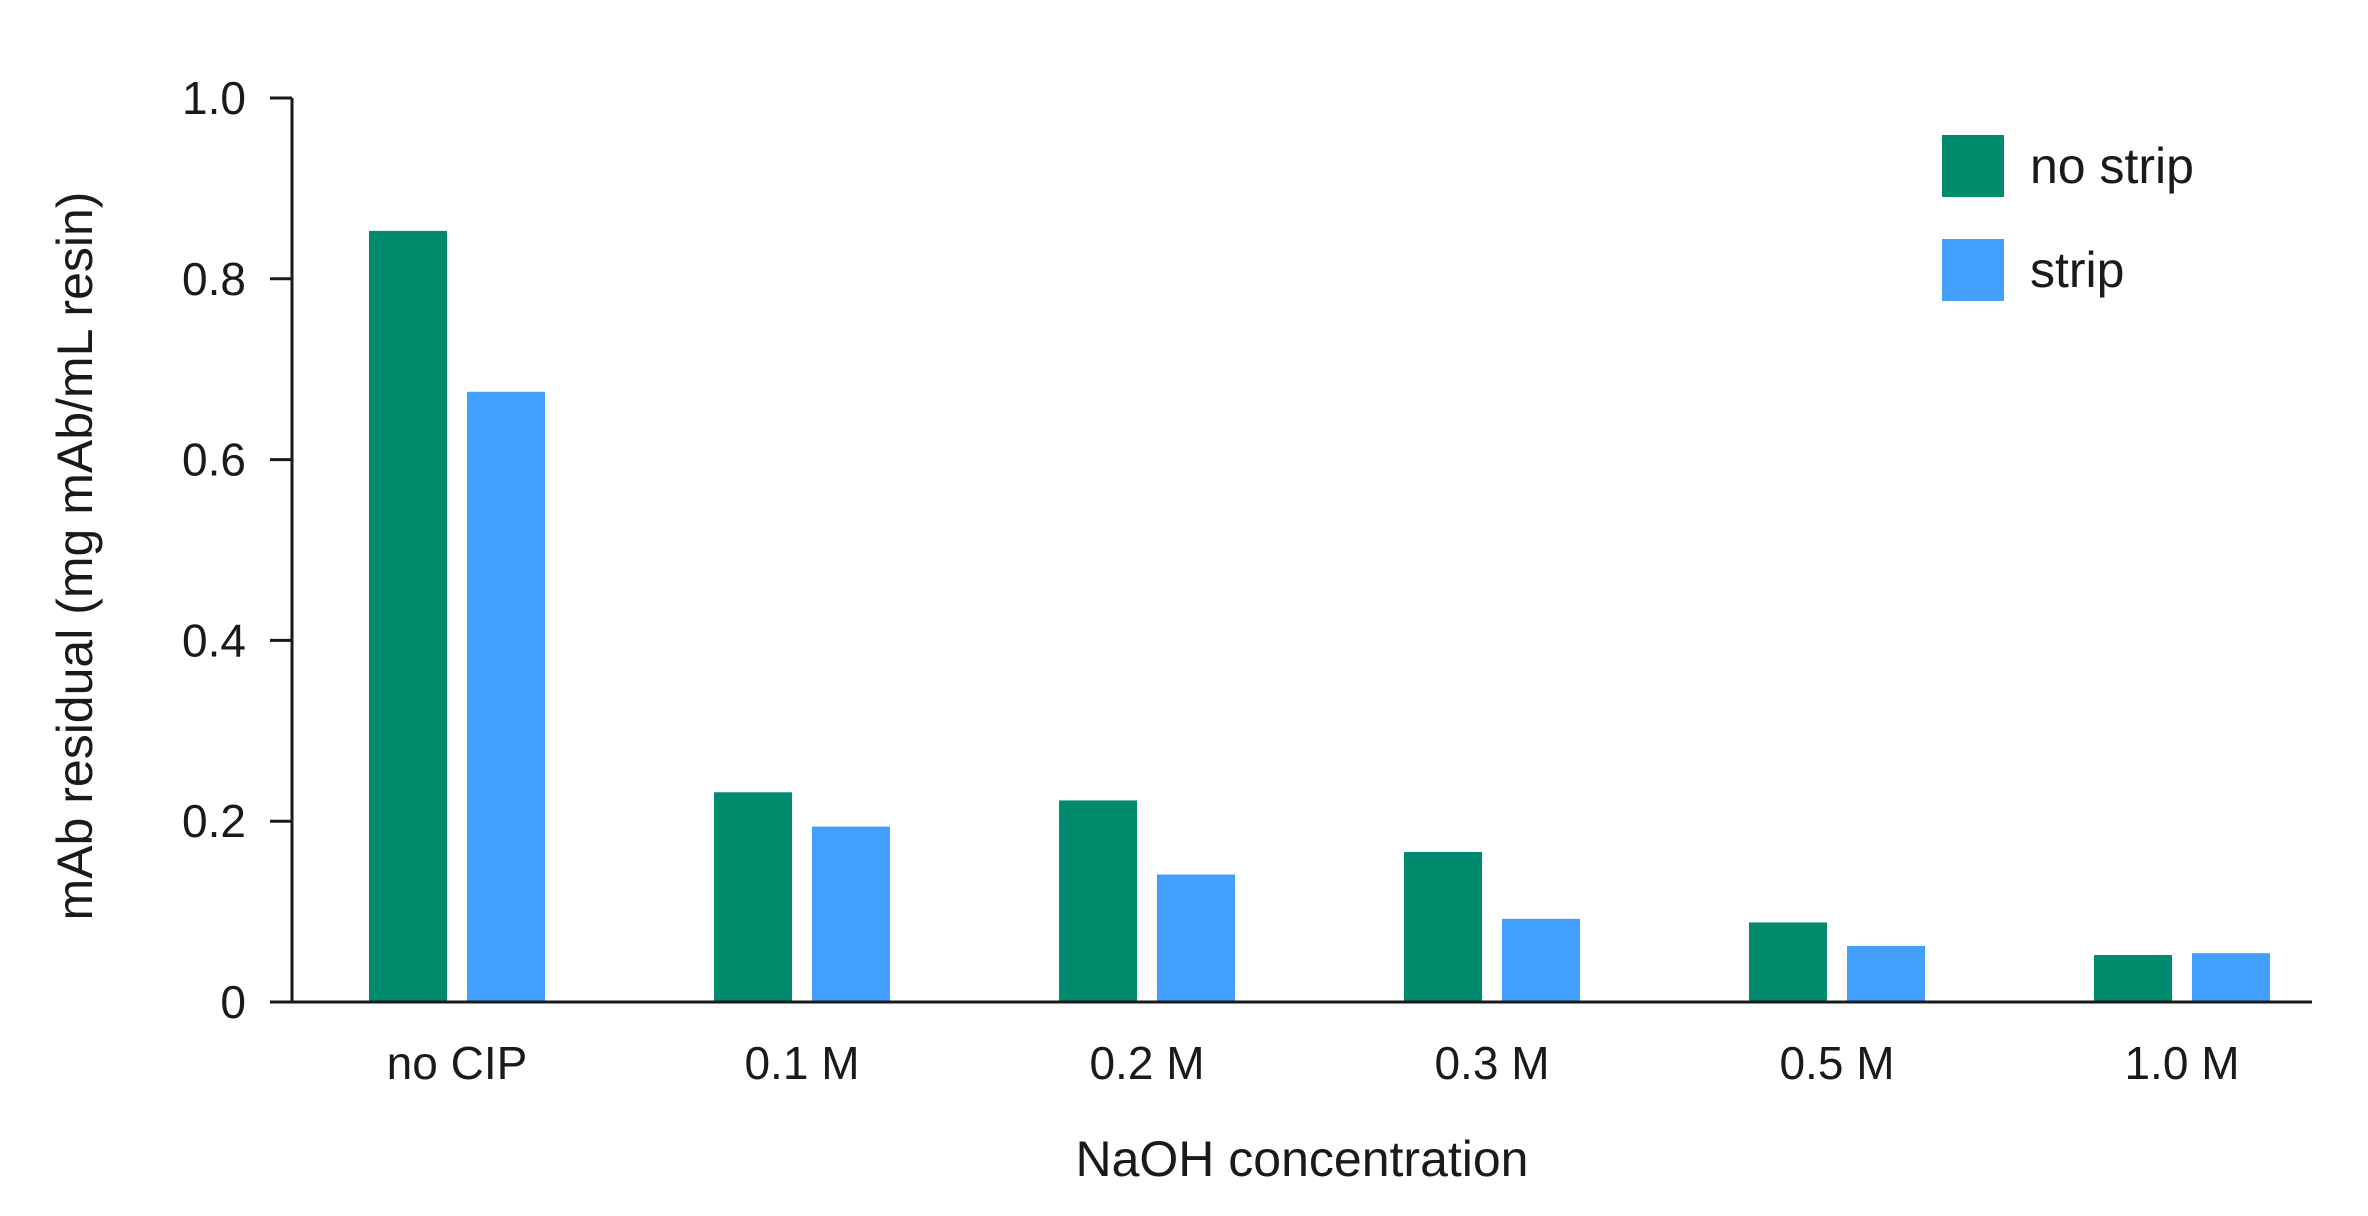  Describe the element at coordinates (2077, 270) in the screenshot. I see `legend-label-strip: strip` at that location.